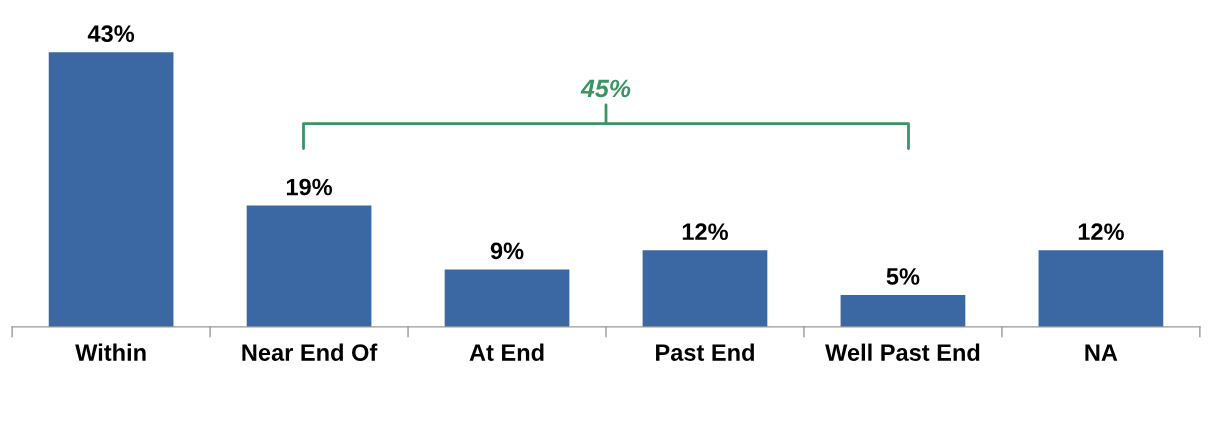  Describe the element at coordinates (110, 352) in the screenshot. I see `x-tick-label: Within` at that location.